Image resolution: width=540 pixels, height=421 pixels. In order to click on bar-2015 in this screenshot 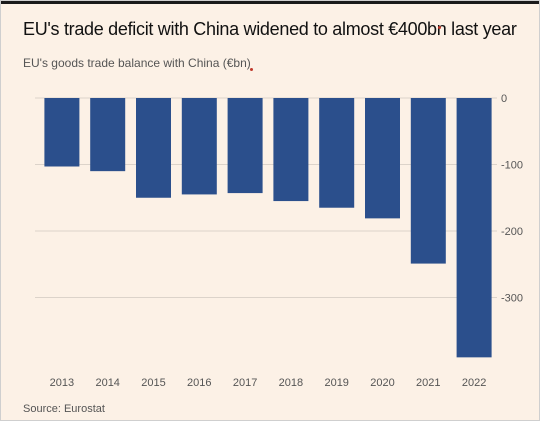, I will do `click(153, 148)`.